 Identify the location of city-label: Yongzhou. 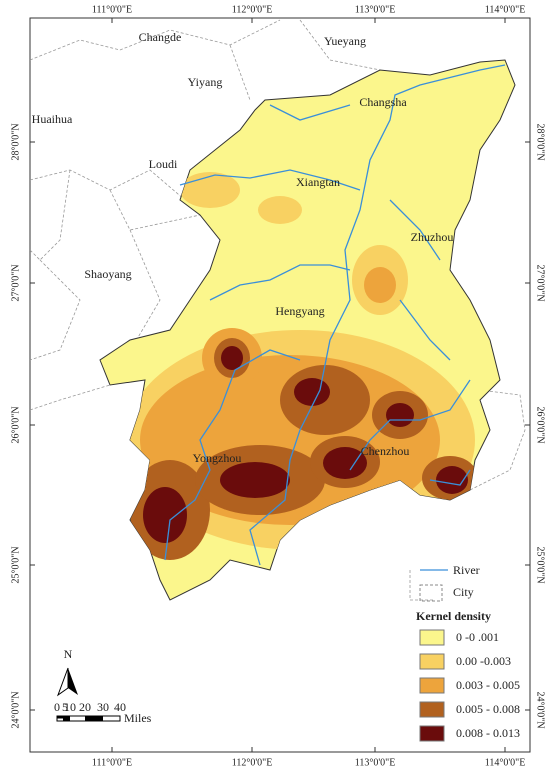
(217, 458).